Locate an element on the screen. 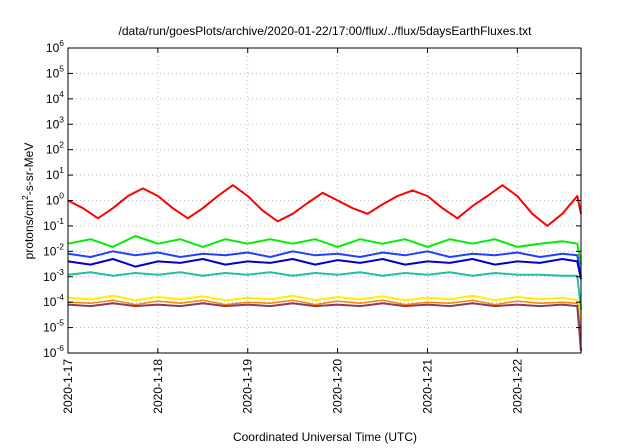  y-tick-label: 10⁻⁶ is located at coordinates (53, 351).